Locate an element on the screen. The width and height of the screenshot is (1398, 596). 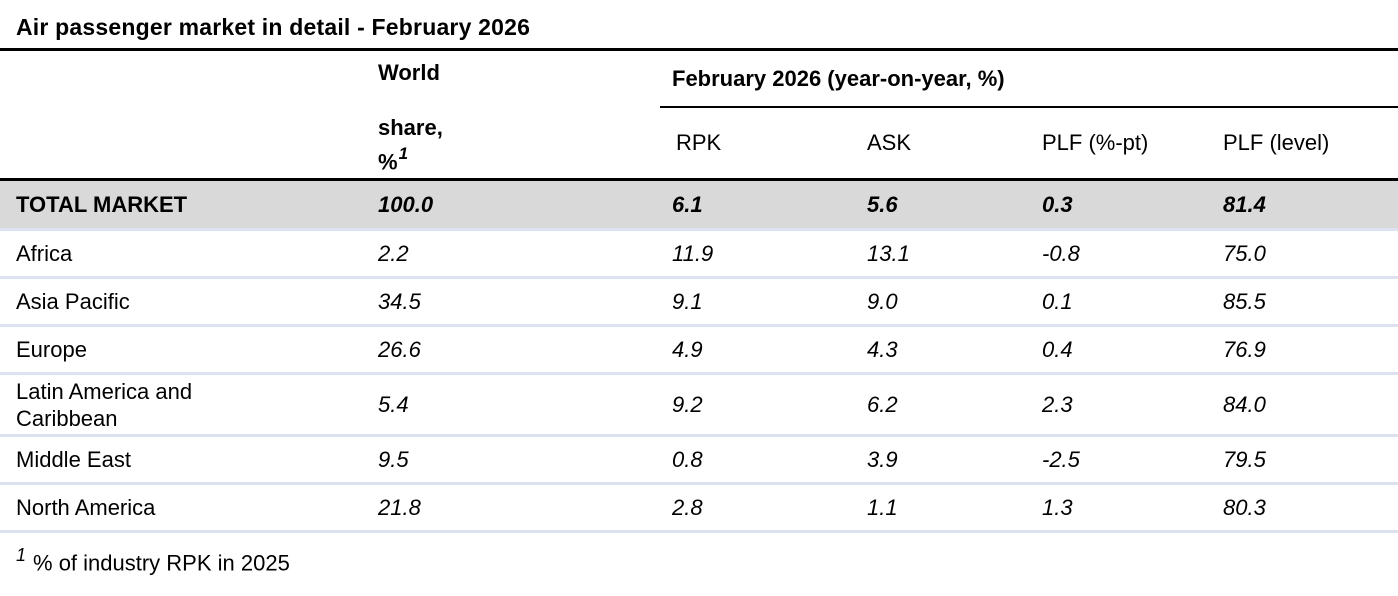
column-header-plf-pt: PLF (%-pt) is located at coordinates (1120, 144).